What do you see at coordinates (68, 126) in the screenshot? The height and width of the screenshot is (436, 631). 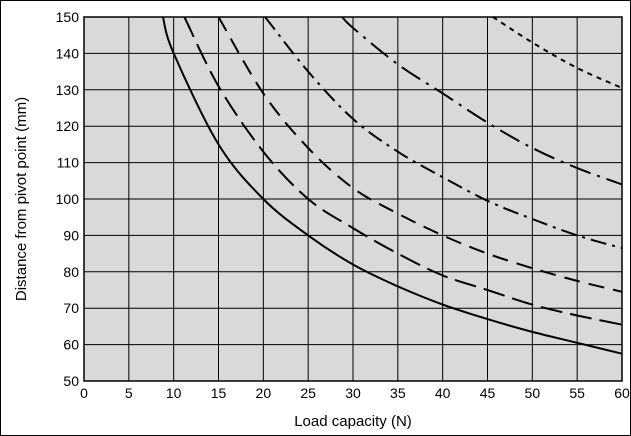 I see `y-tick-label: 120` at bounding box center [68, 126].